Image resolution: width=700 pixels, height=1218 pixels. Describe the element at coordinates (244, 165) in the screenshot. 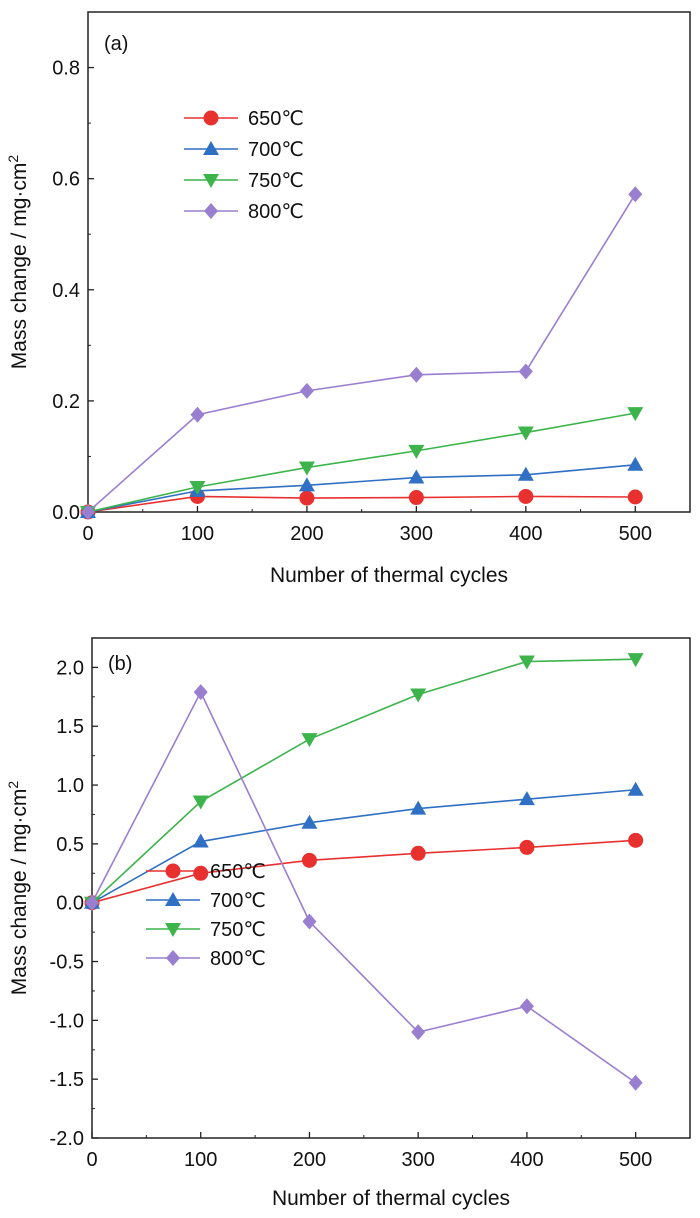

I see `panel-a-legend: 650℃ 700℃ 750℃ 800℃` at that location.